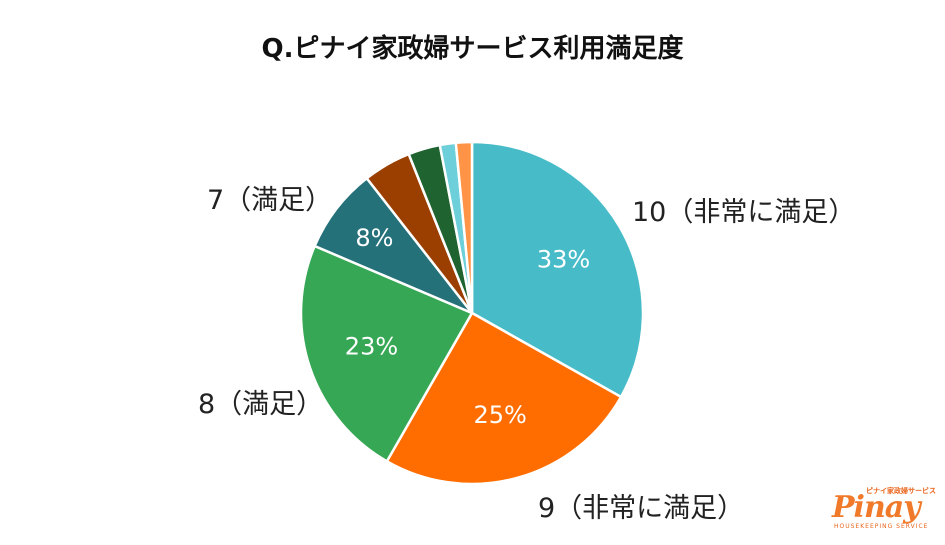 This screenshot has height=545, width=945. Describe the element at coordinates (744, 212) in the screenshot. I see `category-label-10: 10（非常に満足）` at that location.